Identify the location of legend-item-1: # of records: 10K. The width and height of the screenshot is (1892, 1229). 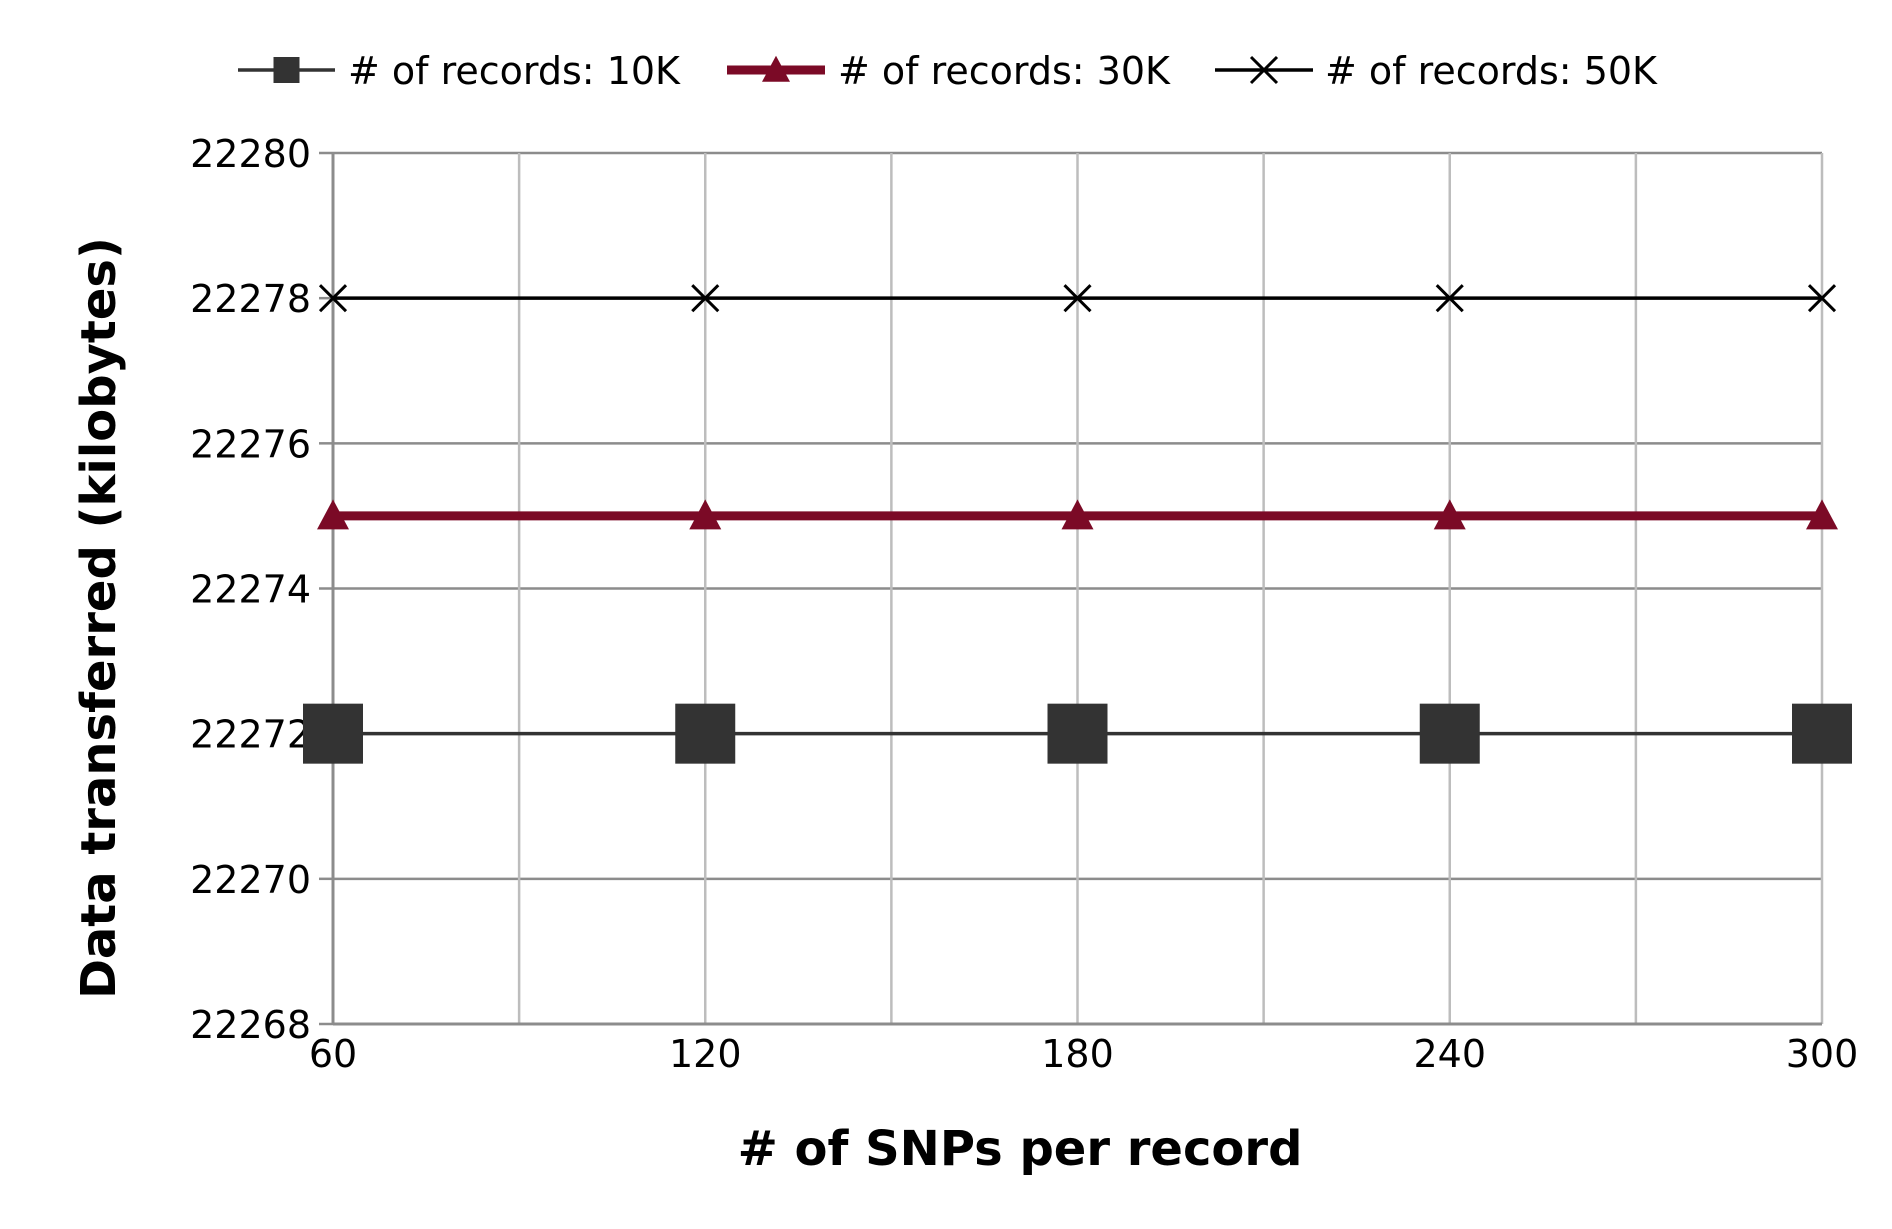
(459, 71).